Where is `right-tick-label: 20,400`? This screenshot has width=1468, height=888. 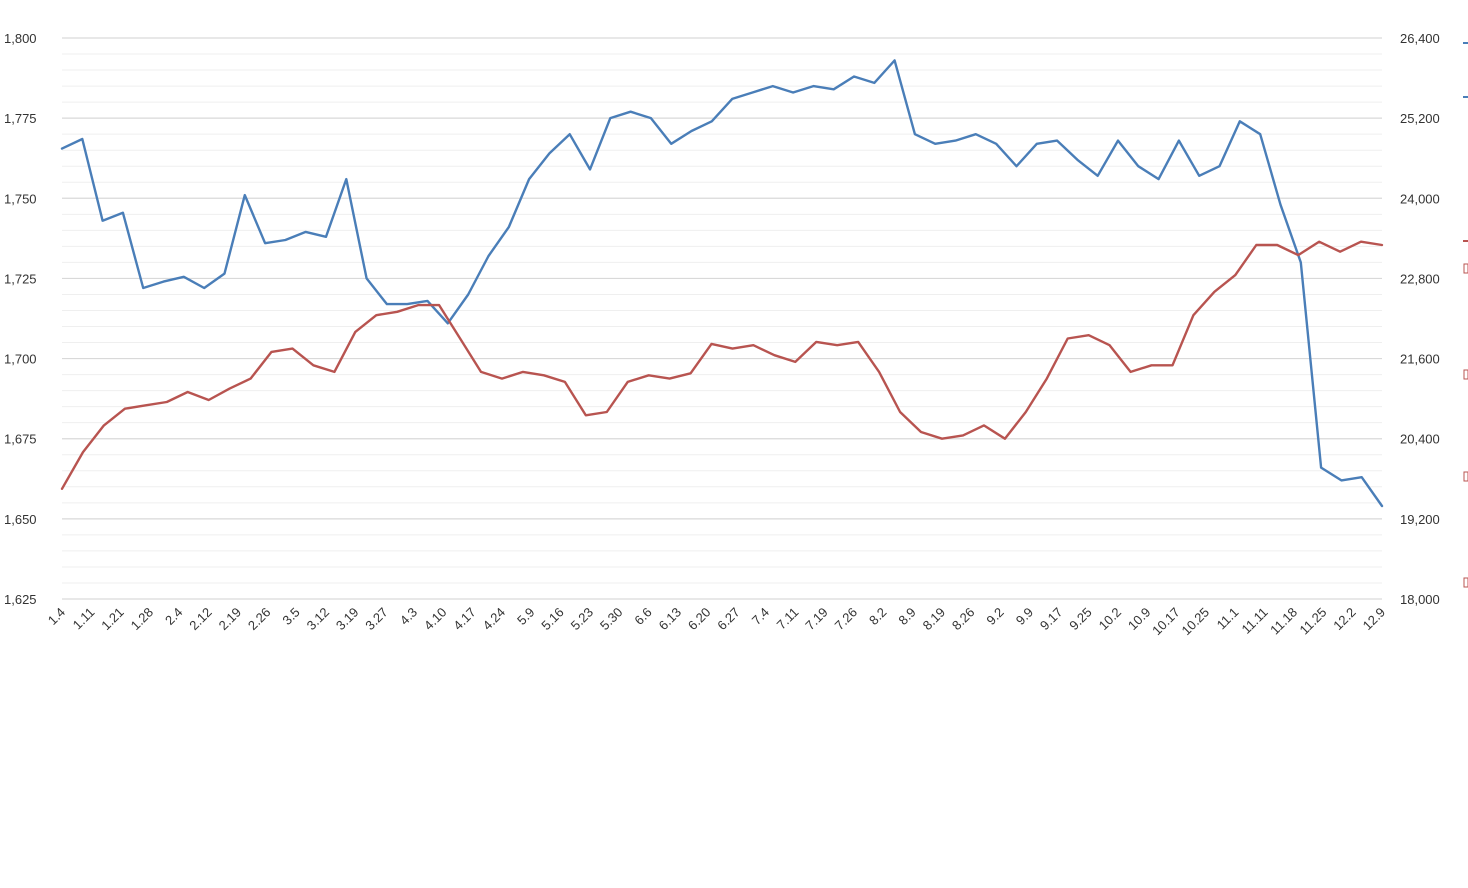 right-tick-label: 20,400 is located at coordinates (1420, 439).